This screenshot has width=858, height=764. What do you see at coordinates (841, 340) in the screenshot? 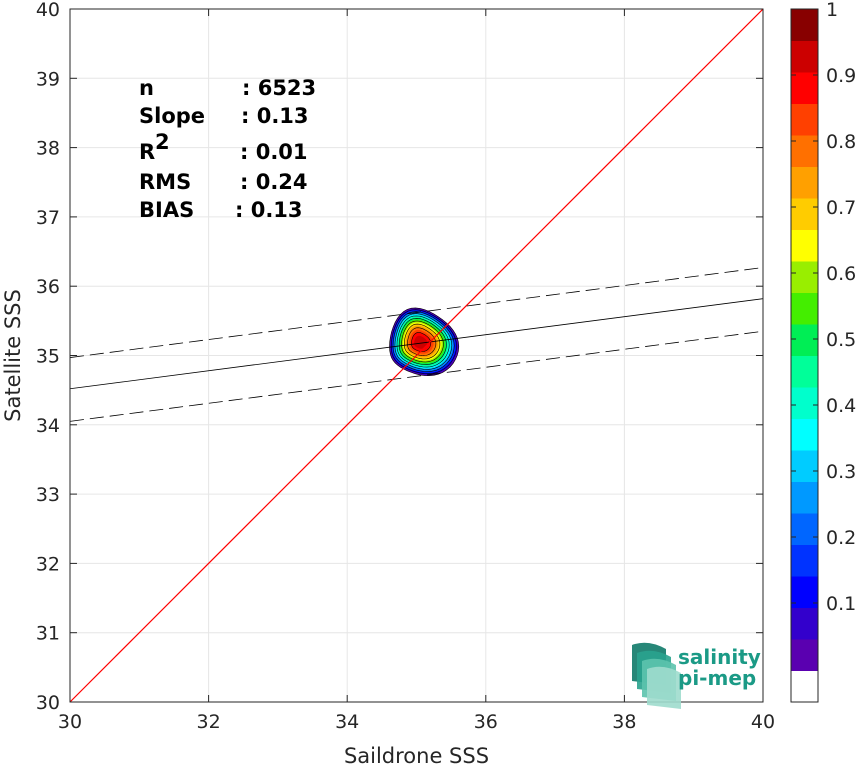
I see `colorbar-tick-label: 0.5` at bounding box center [841, 340].